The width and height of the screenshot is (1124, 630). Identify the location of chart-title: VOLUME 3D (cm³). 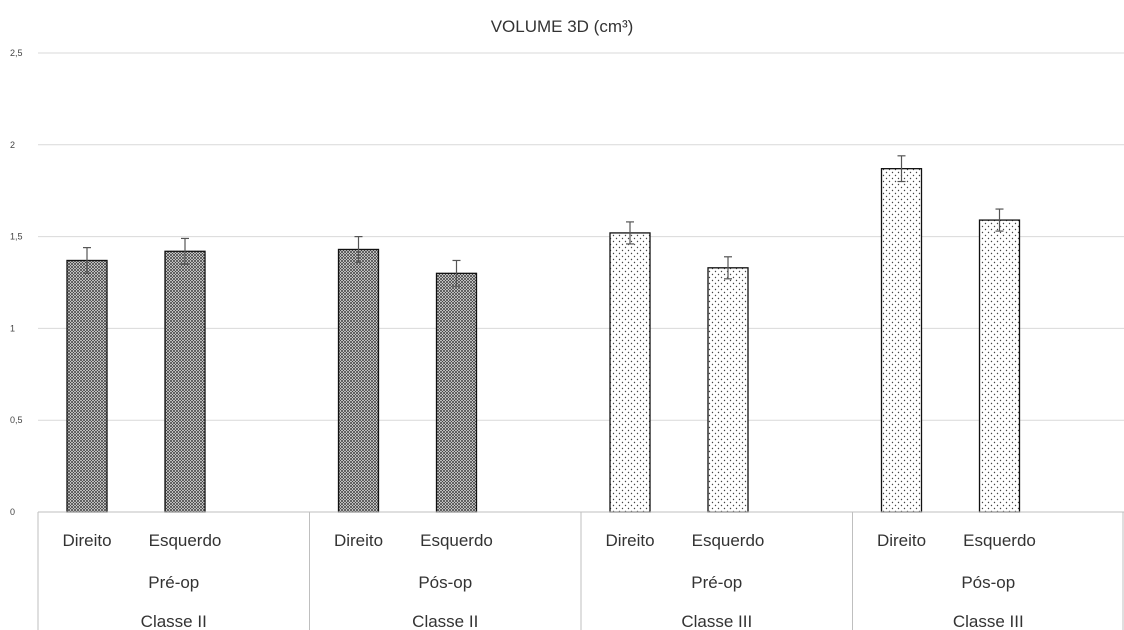
(562, 26).